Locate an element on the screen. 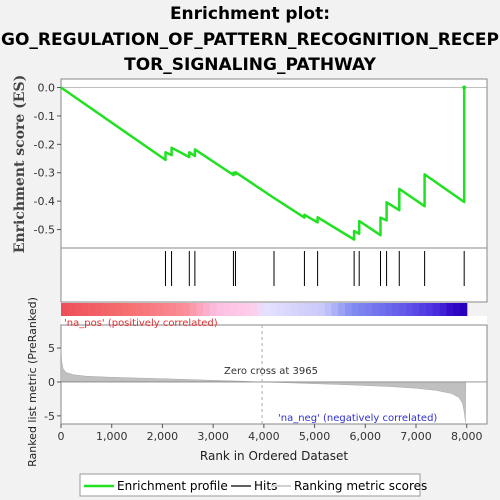 This screenshot has height=500, width=500. es-y-axis-label: Enrichment score (ES) is located at coordinates (20, 164).